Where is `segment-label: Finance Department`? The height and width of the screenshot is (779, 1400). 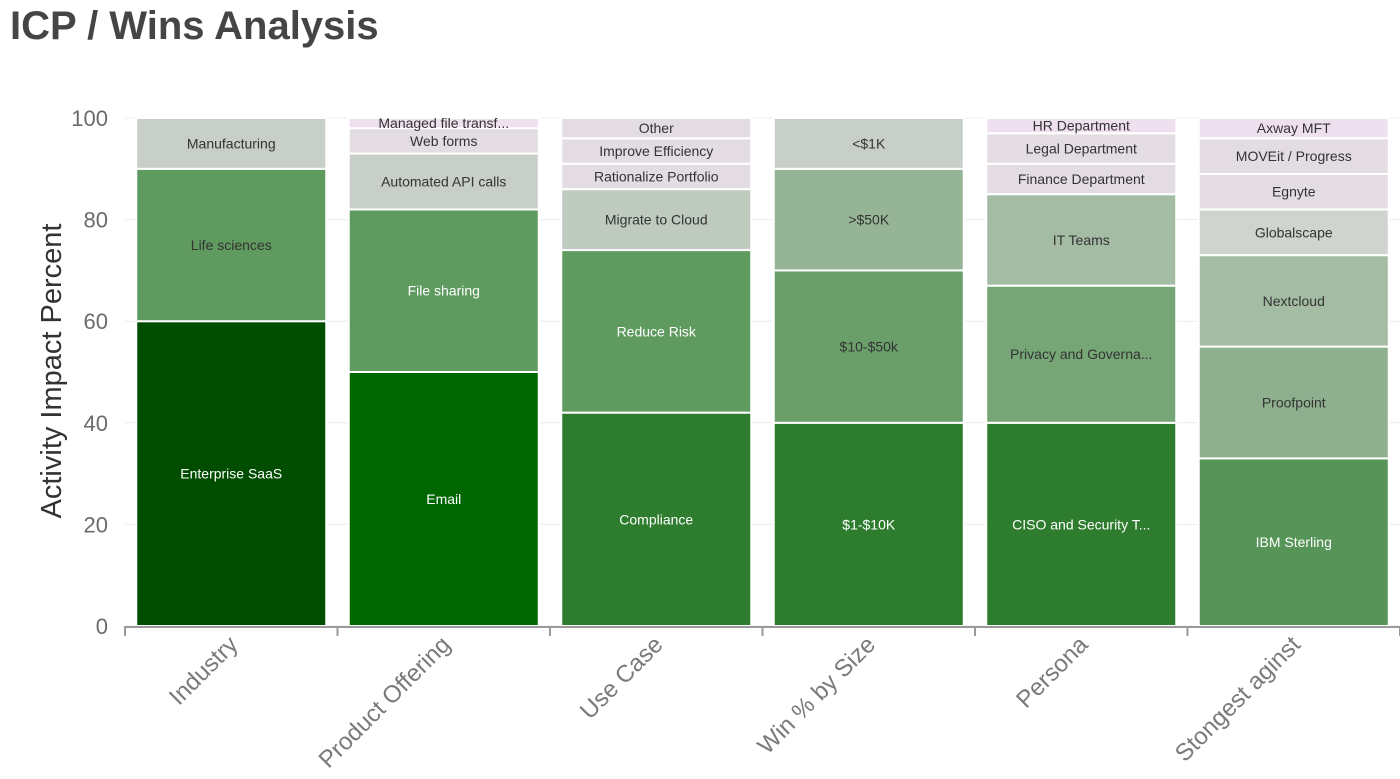 segment-label: Finance Department is located at coordinates (1081, 179).